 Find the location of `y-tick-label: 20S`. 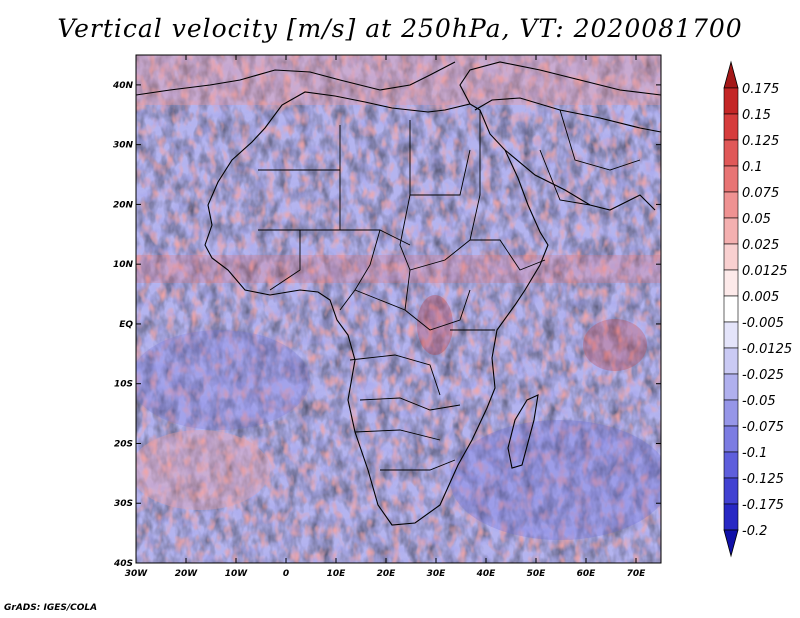

y-tick-label: 20S is located at coordinates (123, 444).